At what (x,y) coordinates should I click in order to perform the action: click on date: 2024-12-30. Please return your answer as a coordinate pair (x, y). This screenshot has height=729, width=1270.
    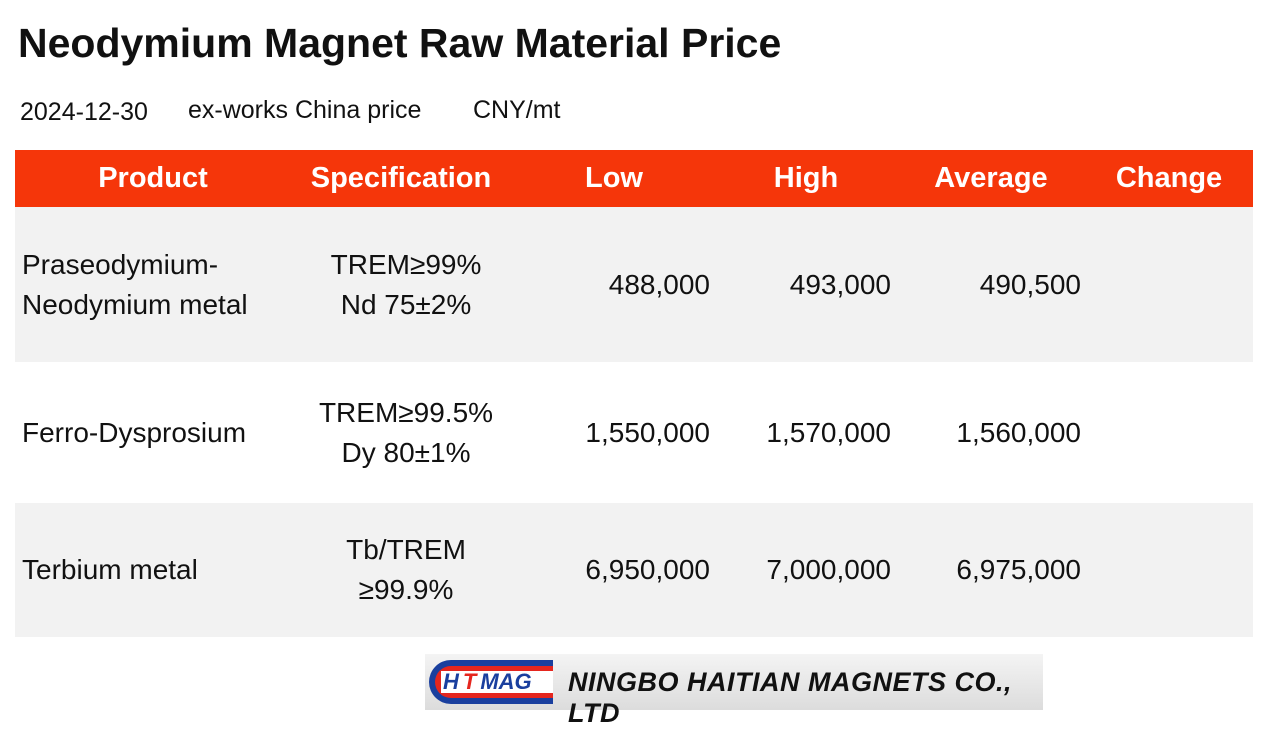
    Looking at the image, I should click on (84, 112).